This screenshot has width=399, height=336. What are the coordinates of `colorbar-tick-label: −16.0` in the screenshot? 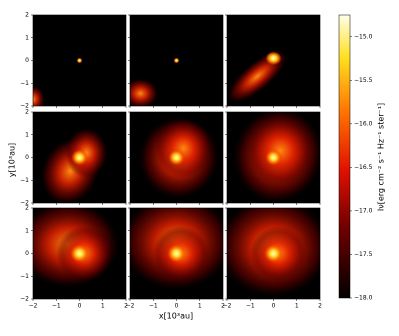 It's located at (363, 123).